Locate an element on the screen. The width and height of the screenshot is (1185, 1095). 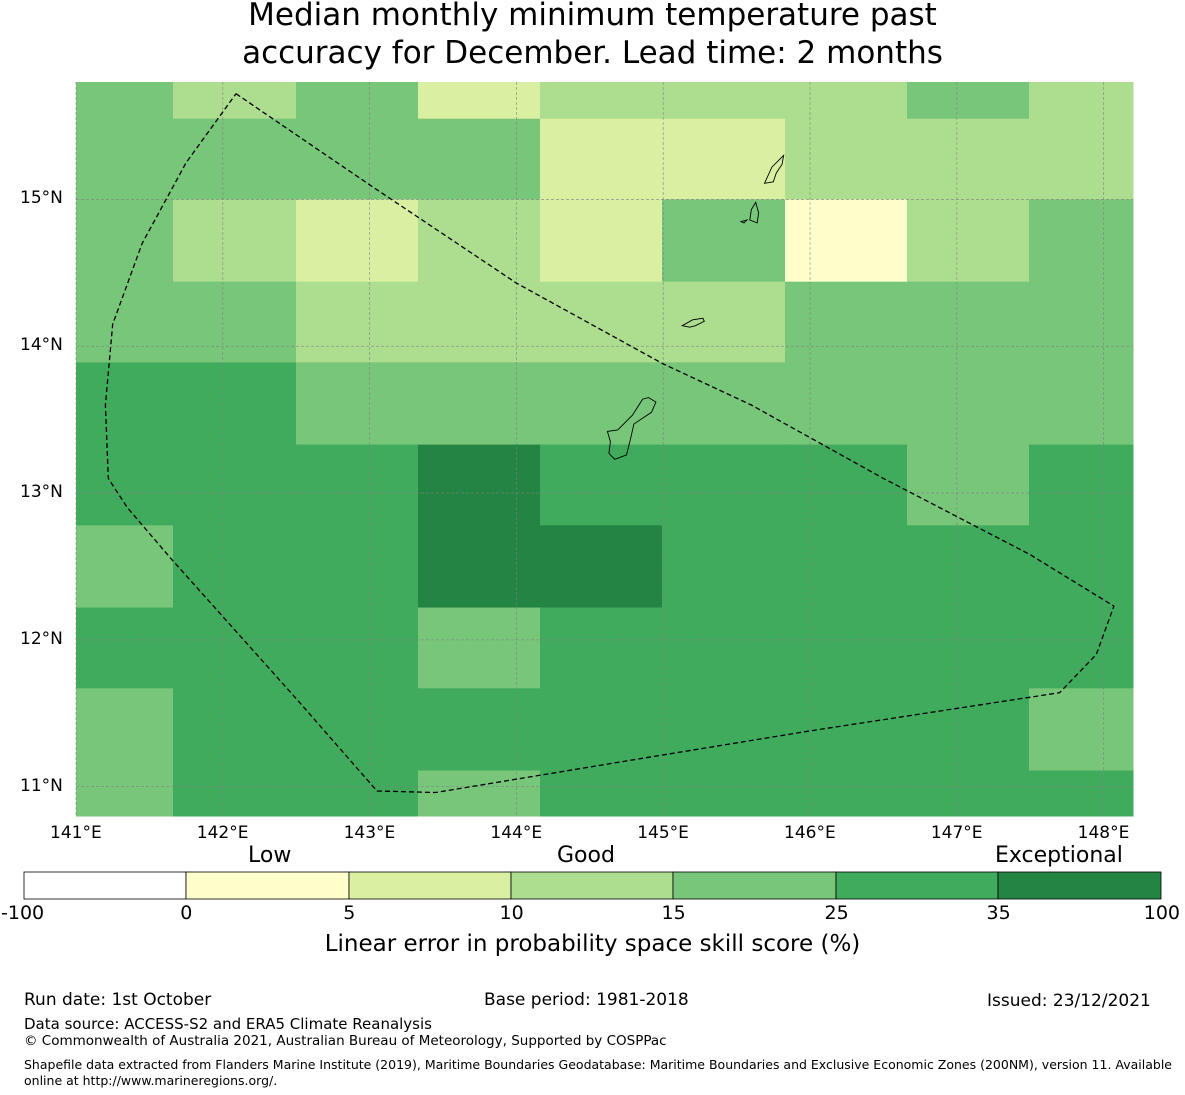
latitude-tick-label: 14°N is located at coordinates (41, 345).